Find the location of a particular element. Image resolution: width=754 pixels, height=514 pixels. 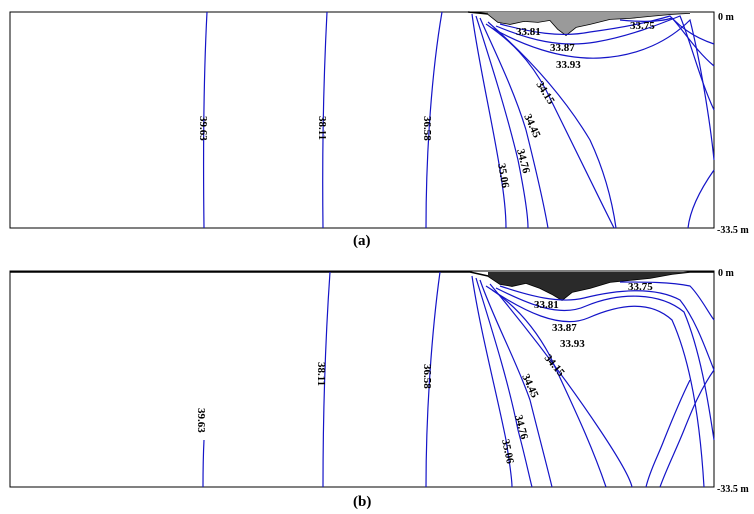

panel-a-label-3387: 33.87 is located at coordinates (562, 48).